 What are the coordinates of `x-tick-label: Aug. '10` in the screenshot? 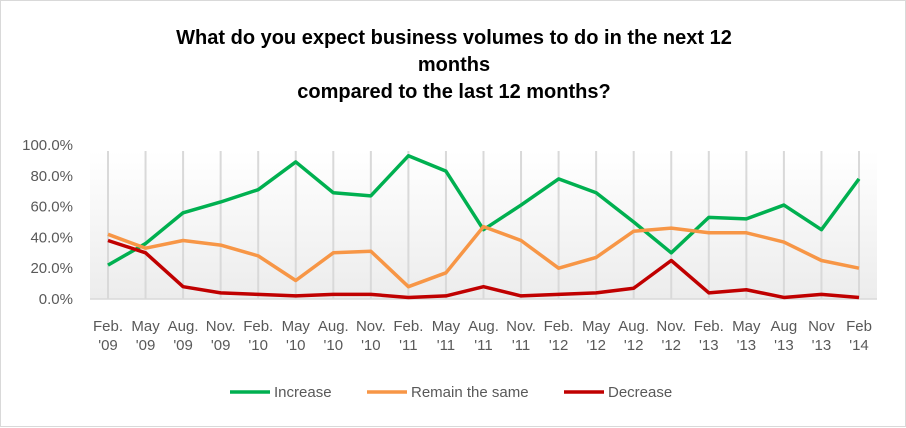 It's located at (333, 336).